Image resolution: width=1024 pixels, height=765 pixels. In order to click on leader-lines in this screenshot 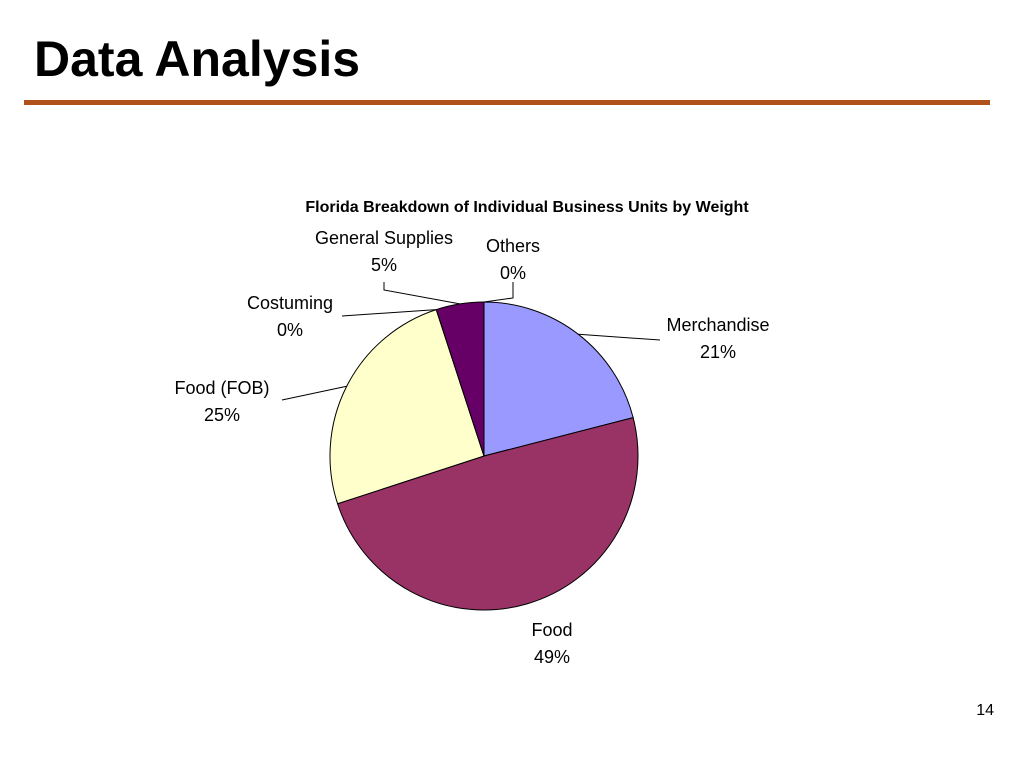, I will do `click(471, 341)`.